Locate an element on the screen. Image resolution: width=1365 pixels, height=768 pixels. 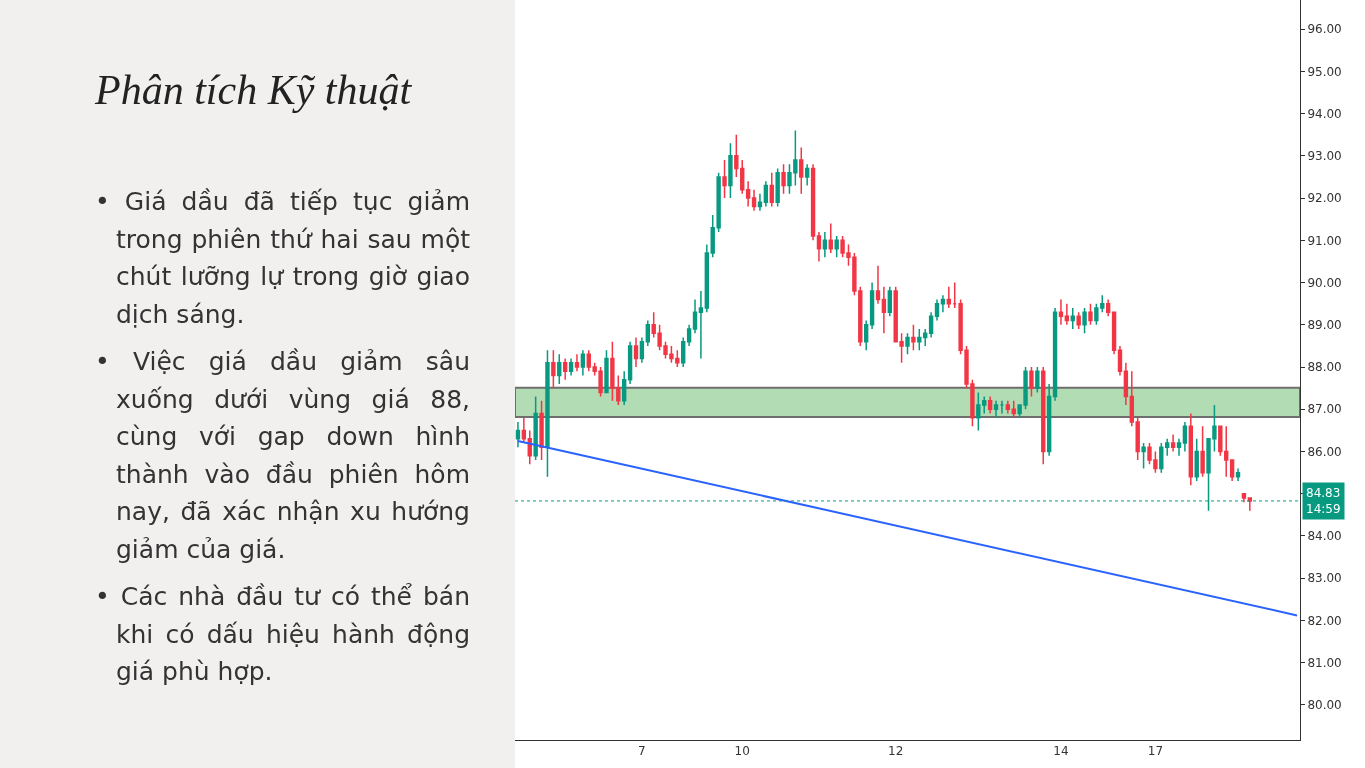
text: Phân tích Kỹ thuật is located at coordinates (253, 90).